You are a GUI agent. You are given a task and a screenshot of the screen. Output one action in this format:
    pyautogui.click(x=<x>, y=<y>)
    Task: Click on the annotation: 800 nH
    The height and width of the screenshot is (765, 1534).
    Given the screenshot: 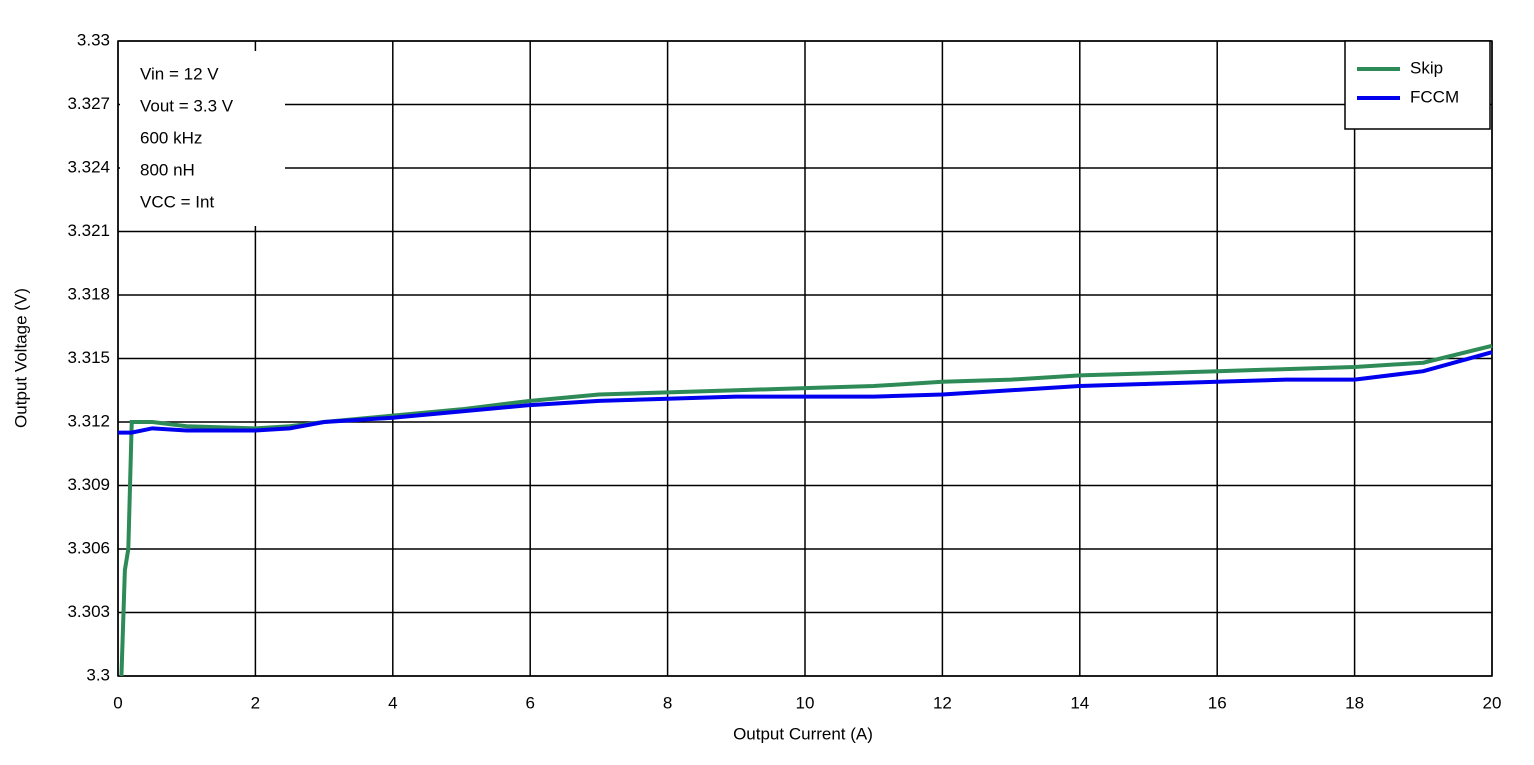 What is the action you would take?
    pyautogui.click(x=167, y=169)
    